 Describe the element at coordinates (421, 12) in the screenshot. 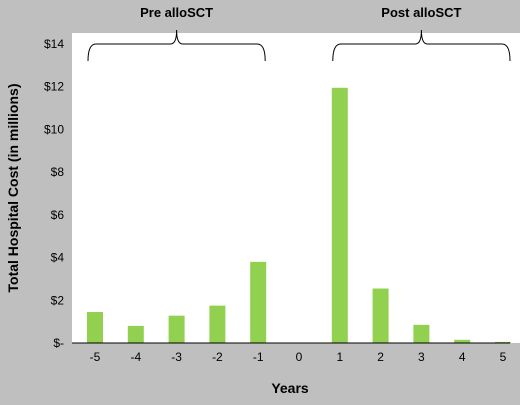

I see `group-label: Post alloSCT` at that location.